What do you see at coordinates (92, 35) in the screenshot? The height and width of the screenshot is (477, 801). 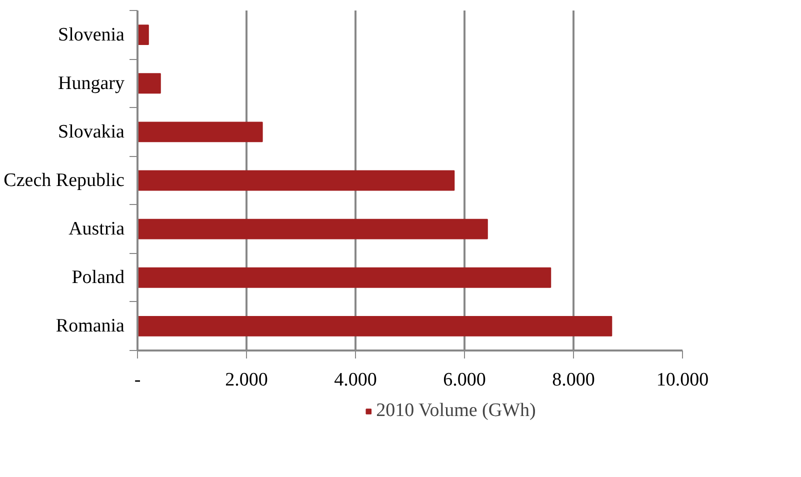 I see `y-tick-label: Slovenia` at bounding box center [92, 35].